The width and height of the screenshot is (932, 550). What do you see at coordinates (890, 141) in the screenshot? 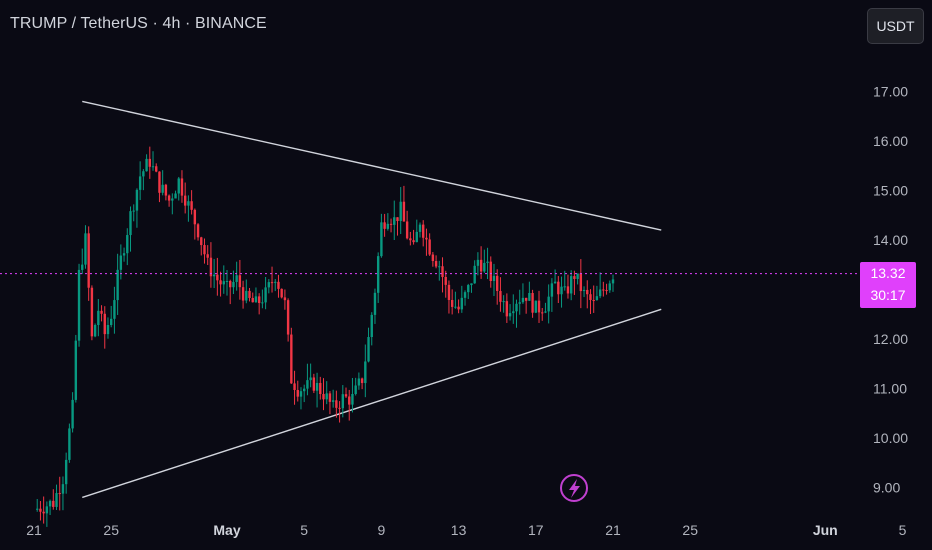
I see `y-tick-label: 16.00` at bounding box center [890, 141].